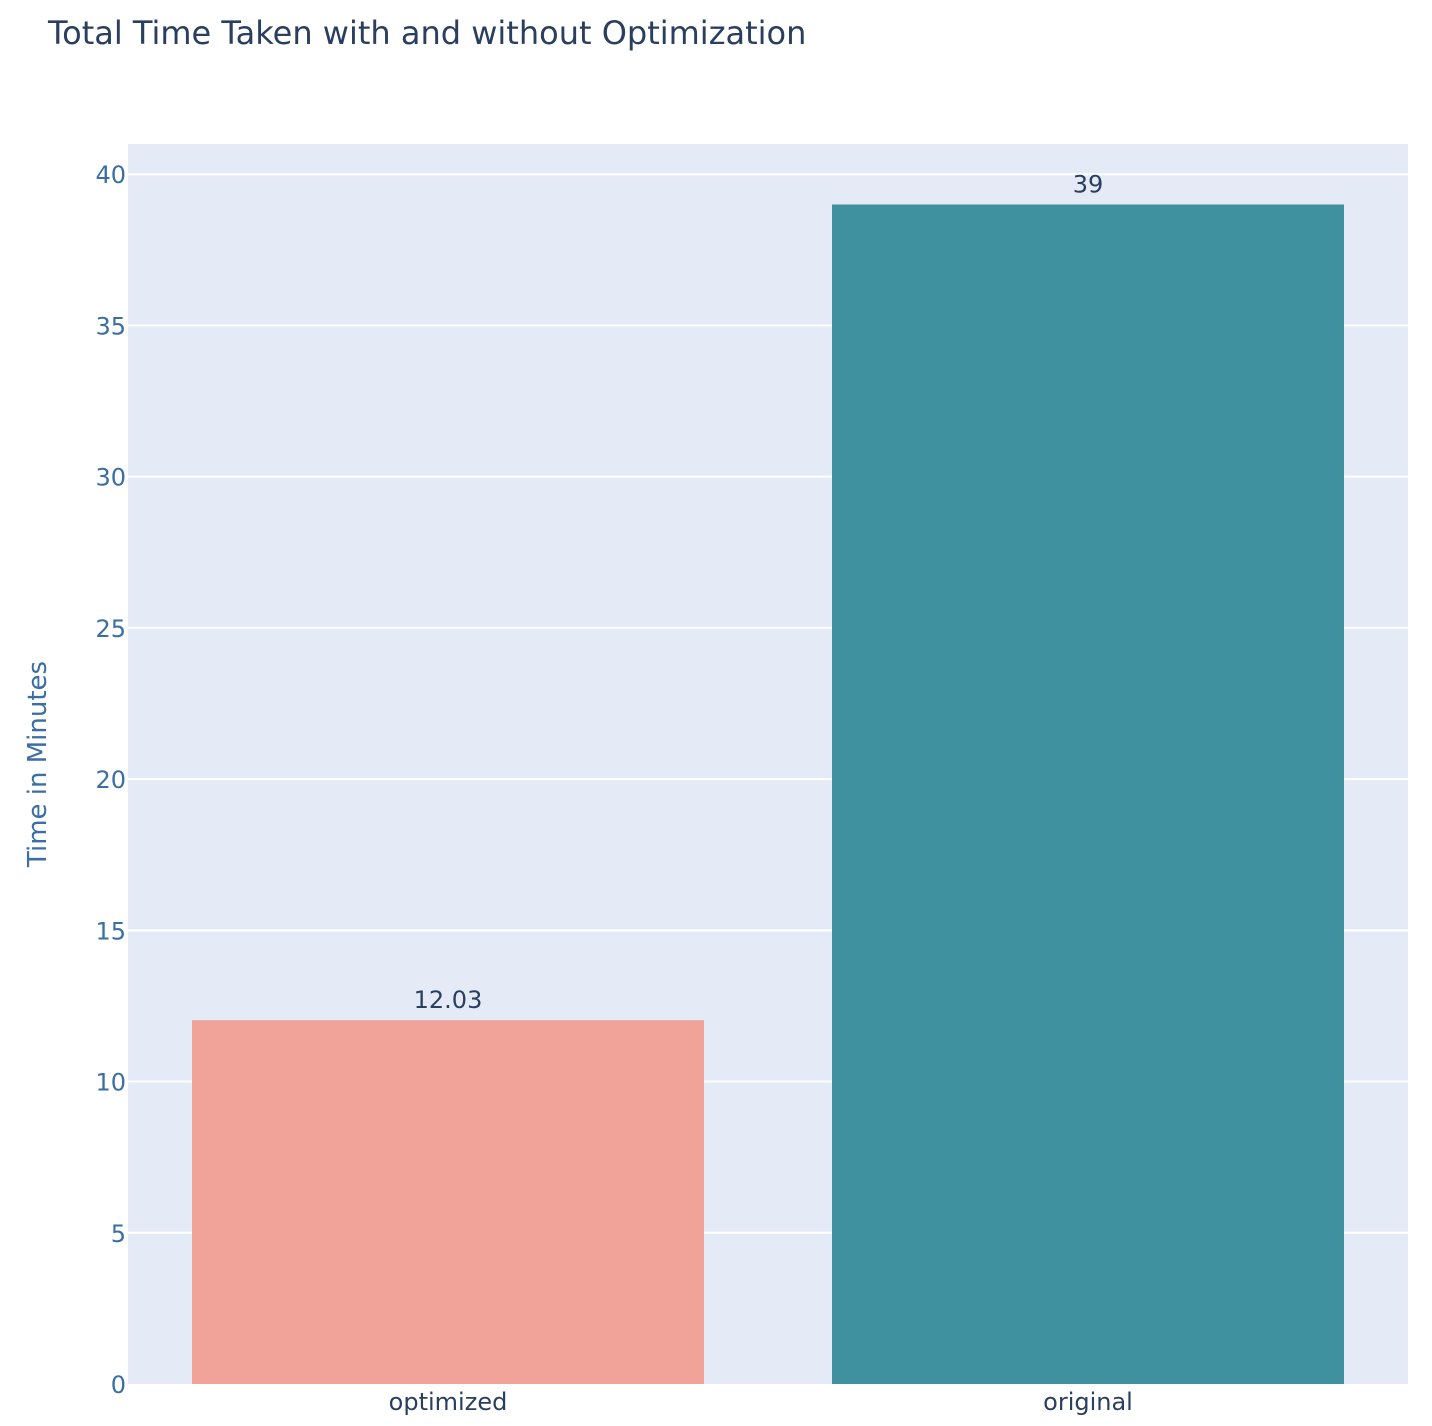  What do you see at coordinates (448, 1000) in the screenshot?
I see `data-label-optimized: 12.03` at bounding box center [448, 1000].